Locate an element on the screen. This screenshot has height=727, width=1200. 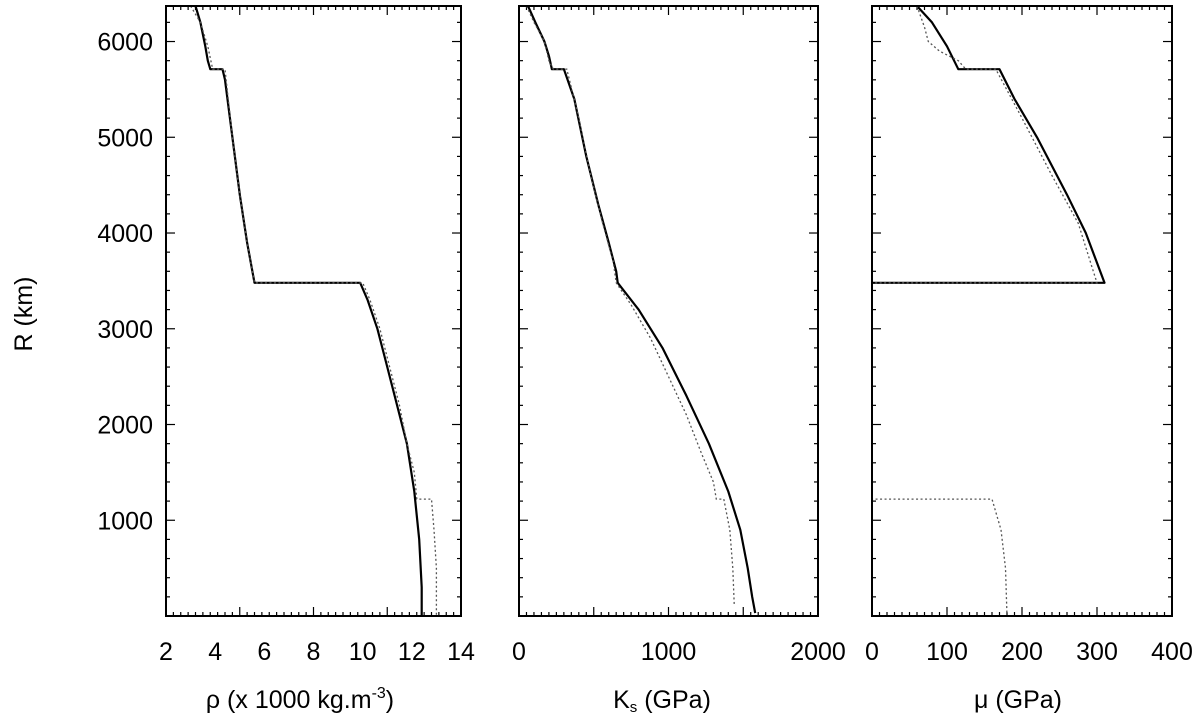
y-axis-title: R (km) is located at coordinates (24, 314).